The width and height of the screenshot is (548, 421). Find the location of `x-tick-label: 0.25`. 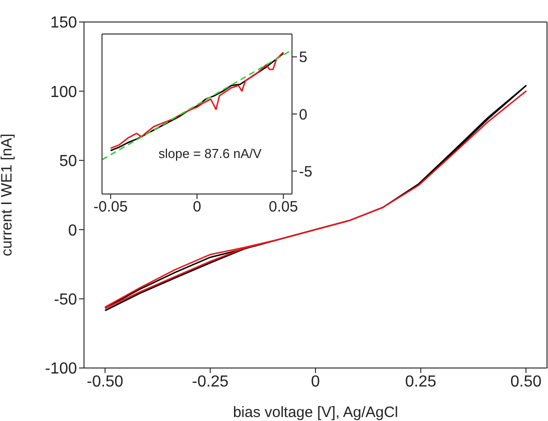

x-tick-label: 0.25 is located at coordinates (420, 381).